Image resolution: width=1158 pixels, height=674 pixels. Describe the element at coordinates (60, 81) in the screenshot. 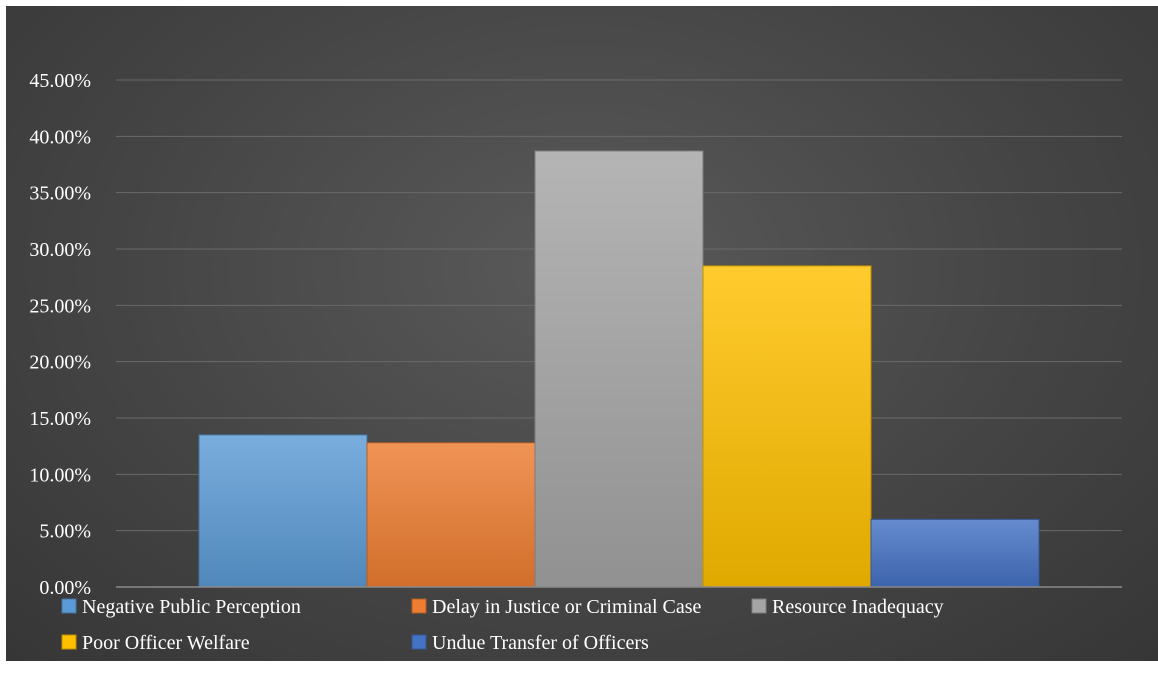

I see `y-tick-label: 45.00%` at that location.